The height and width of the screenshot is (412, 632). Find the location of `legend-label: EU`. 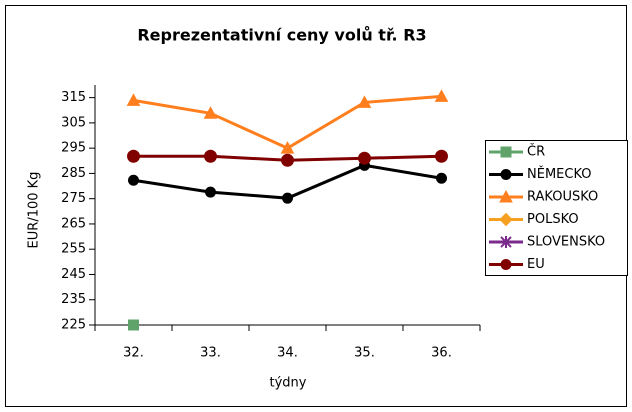

legend-label: EU is located at coordinates (536, 264).